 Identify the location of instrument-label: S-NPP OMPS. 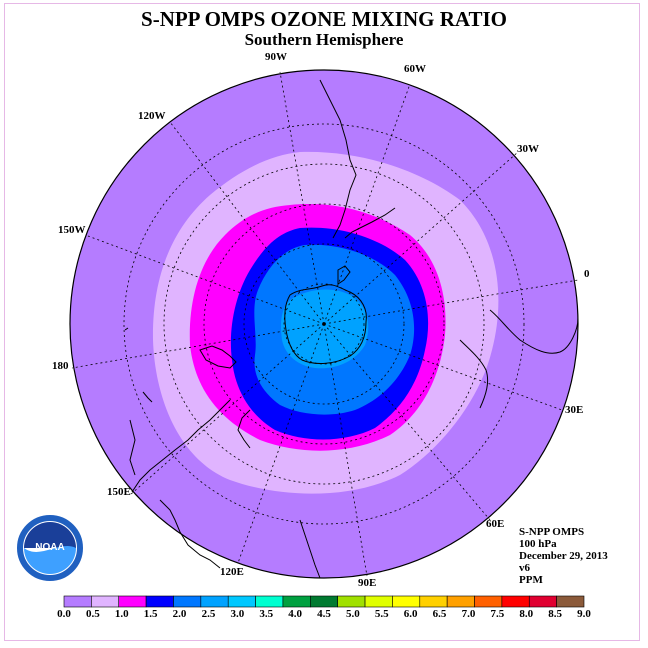
(552, 532).